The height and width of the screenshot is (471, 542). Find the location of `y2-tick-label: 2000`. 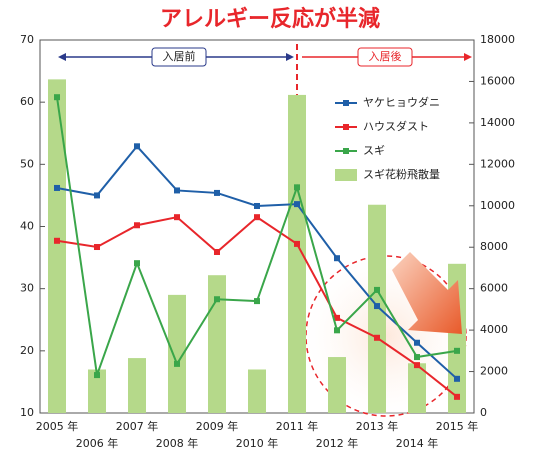

y2-tick-label: 2000 is located at coordinates (494, 371).